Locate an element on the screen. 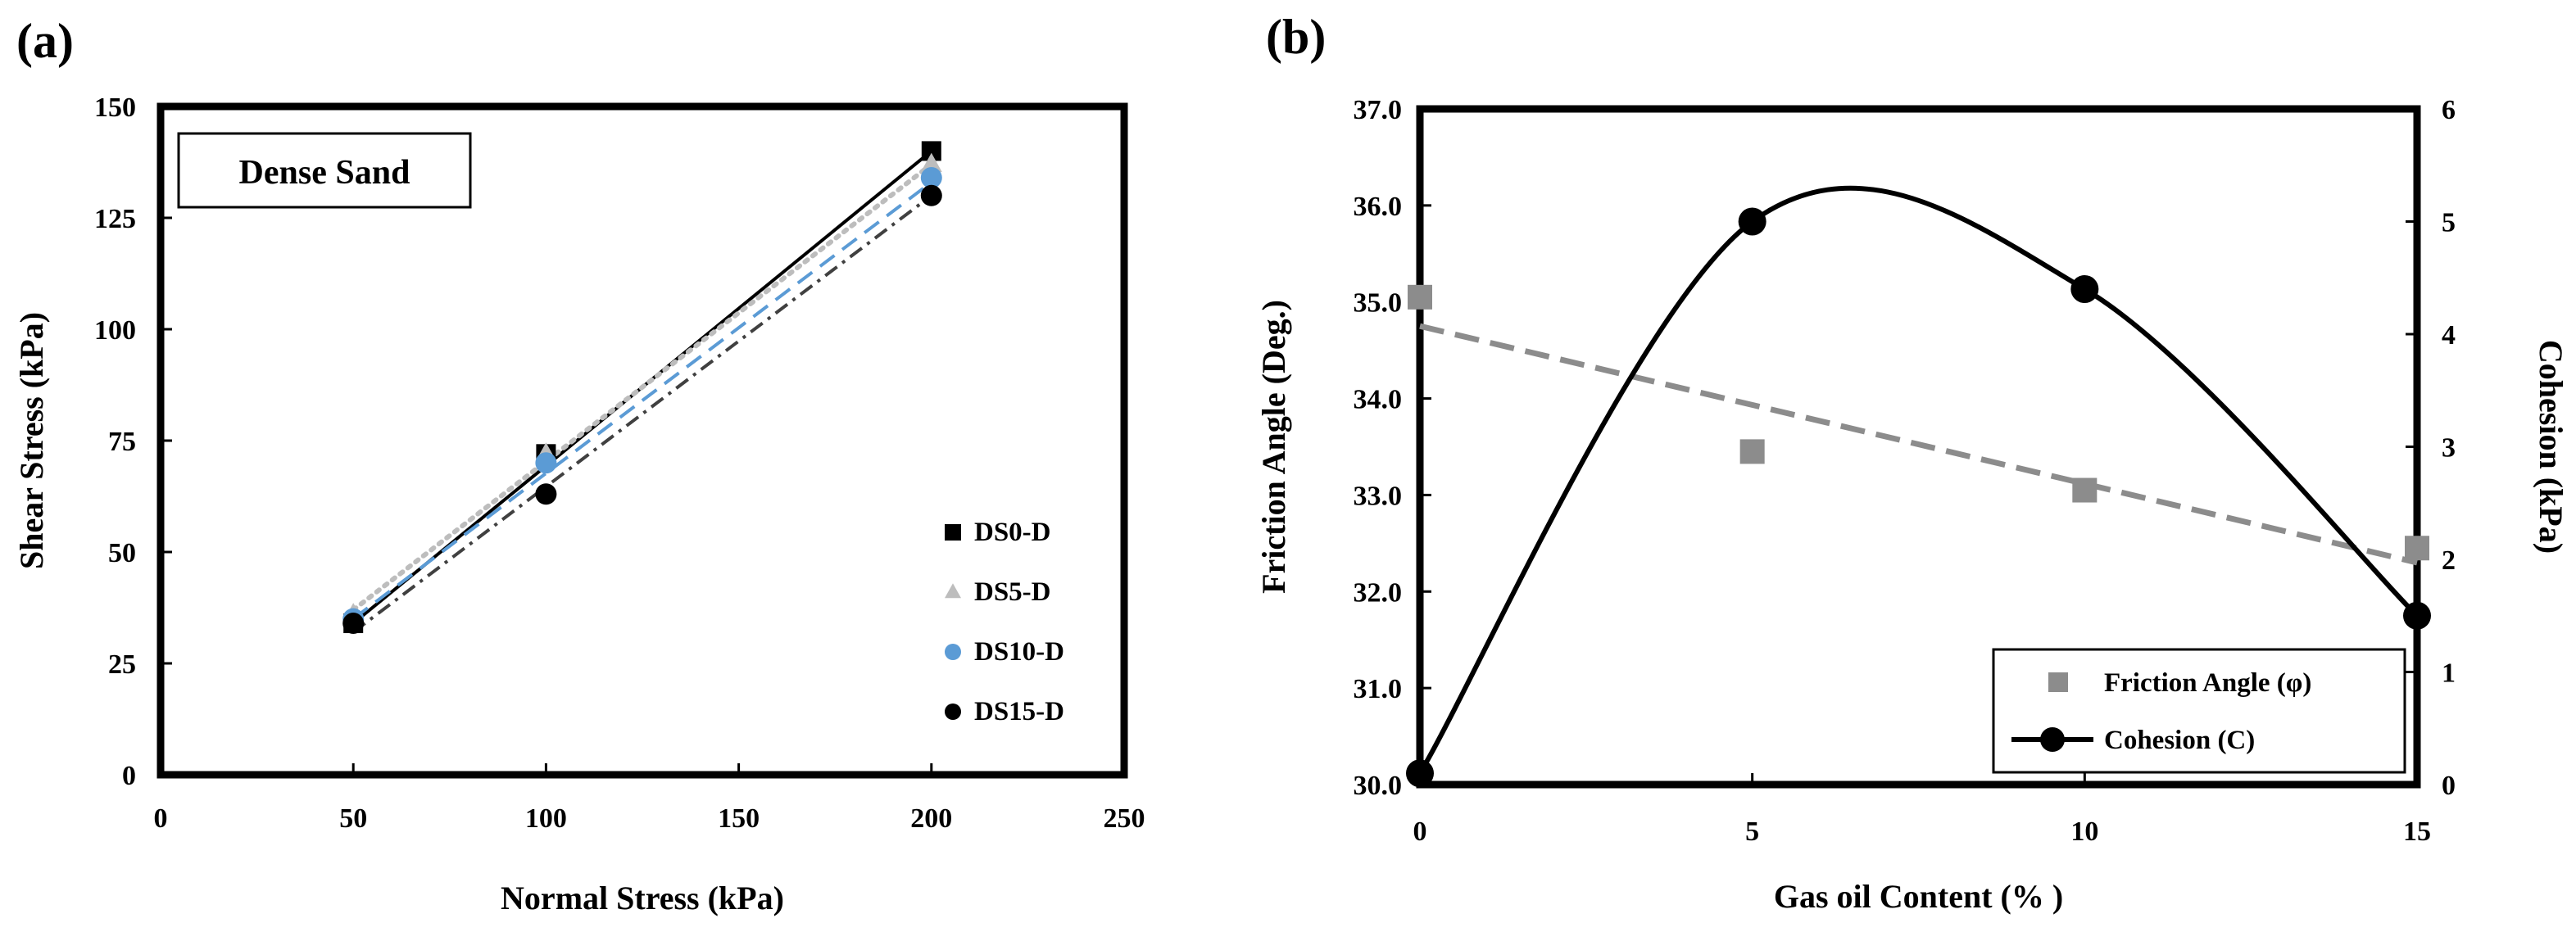  y-axis-title-a: Shear Stress (kPa) is located at coordinates (32, 440).